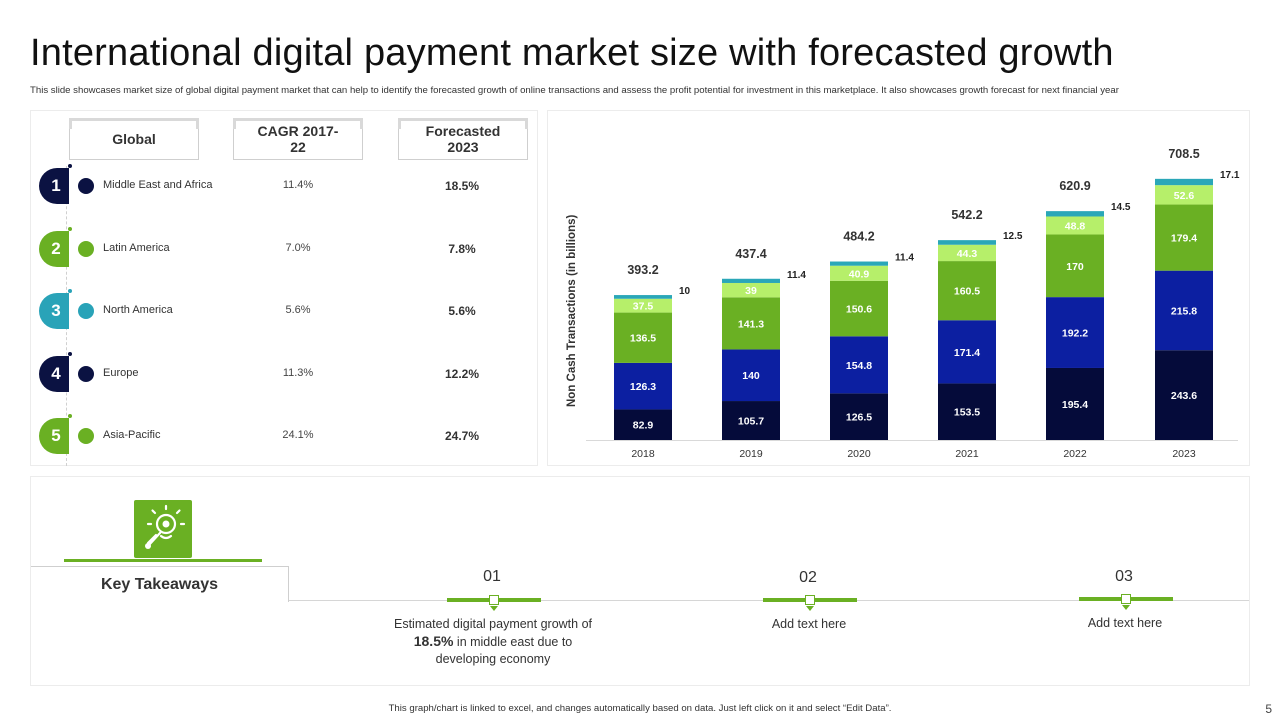 The width and height of the screenshot is (1280, 720). What do you see at coordinates (967, 454) in the screenshot?
I see `x-tick-label: 2021` at bounding box center [967, 454].